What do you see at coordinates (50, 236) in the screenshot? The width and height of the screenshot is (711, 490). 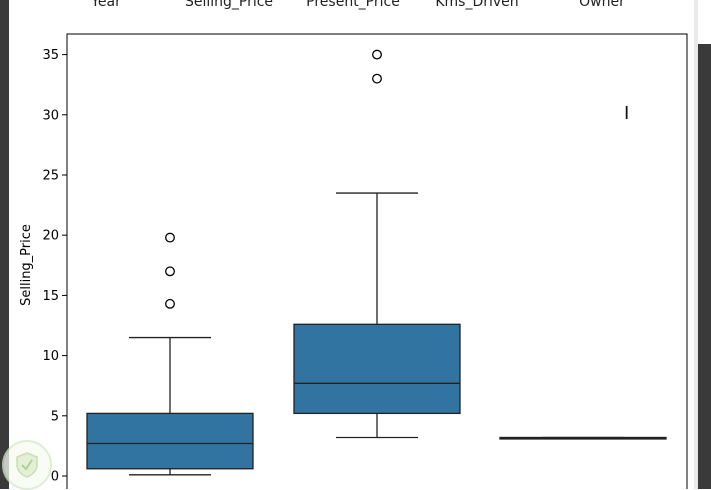 I see `y-tick-label: 20` at bounding box center [50, 236].